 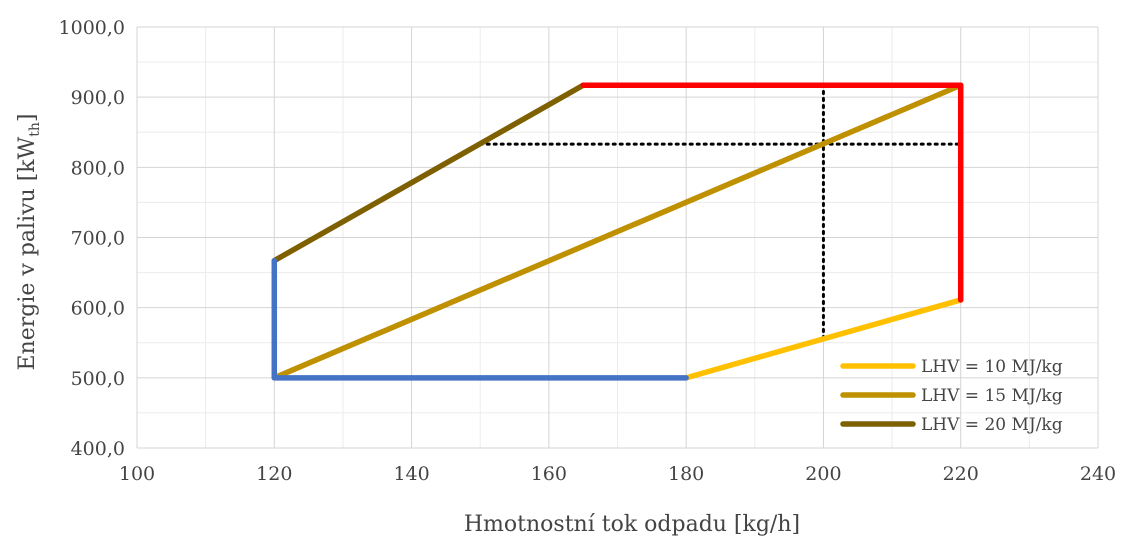 I want to click on y-axis-title-subscript: th, so click(x=35, y=129).